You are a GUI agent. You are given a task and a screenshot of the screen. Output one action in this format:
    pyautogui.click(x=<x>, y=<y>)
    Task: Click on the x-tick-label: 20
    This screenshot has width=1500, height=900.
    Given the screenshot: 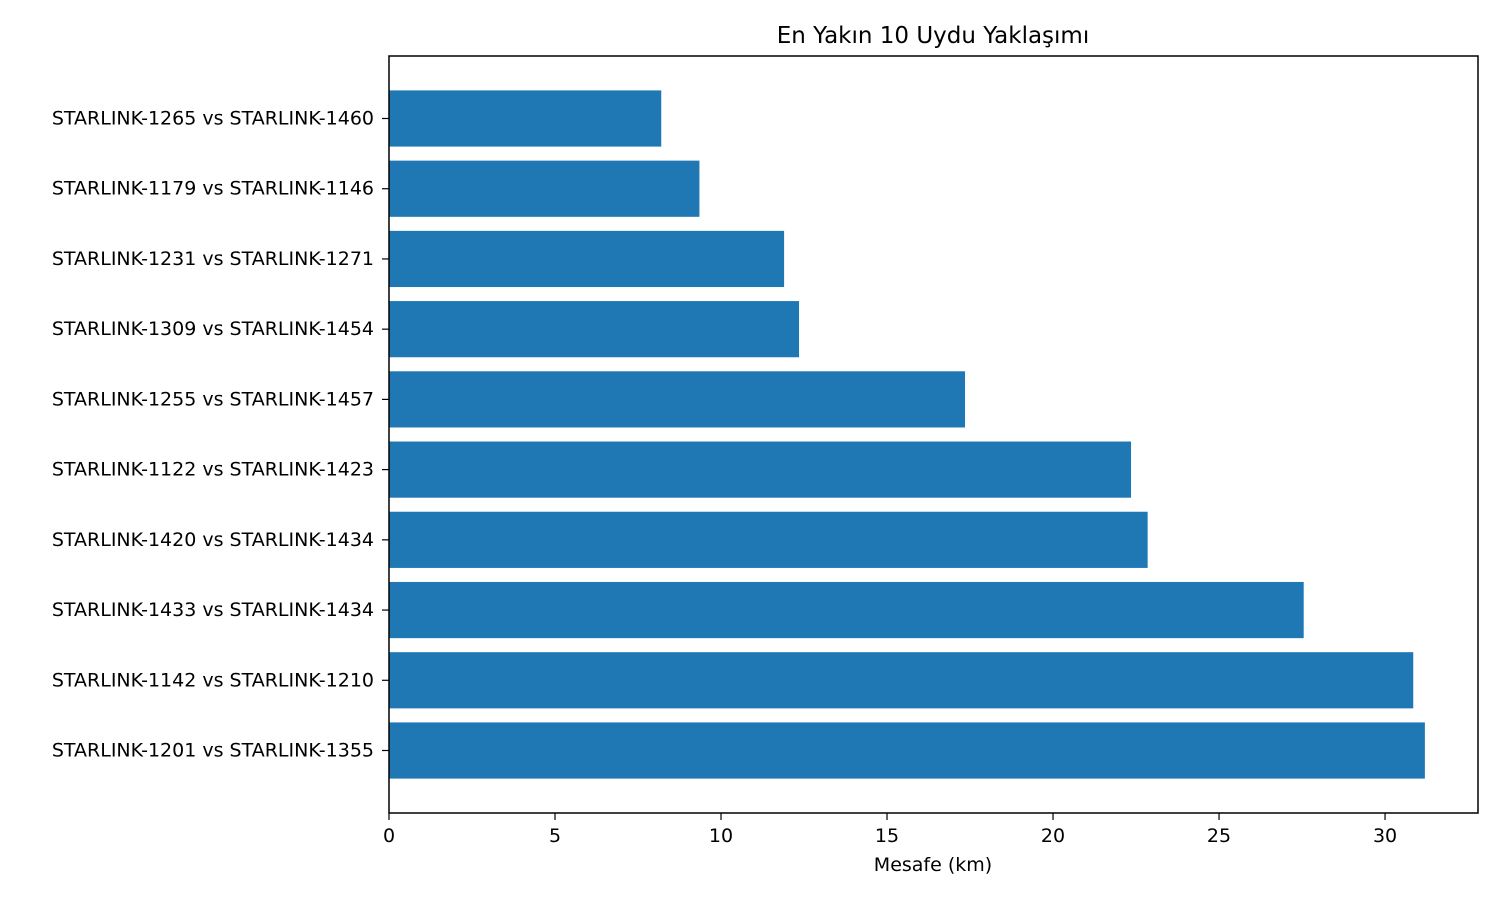 What is the action you would take?
    pyautogui.click(x=1053, y=836)
    